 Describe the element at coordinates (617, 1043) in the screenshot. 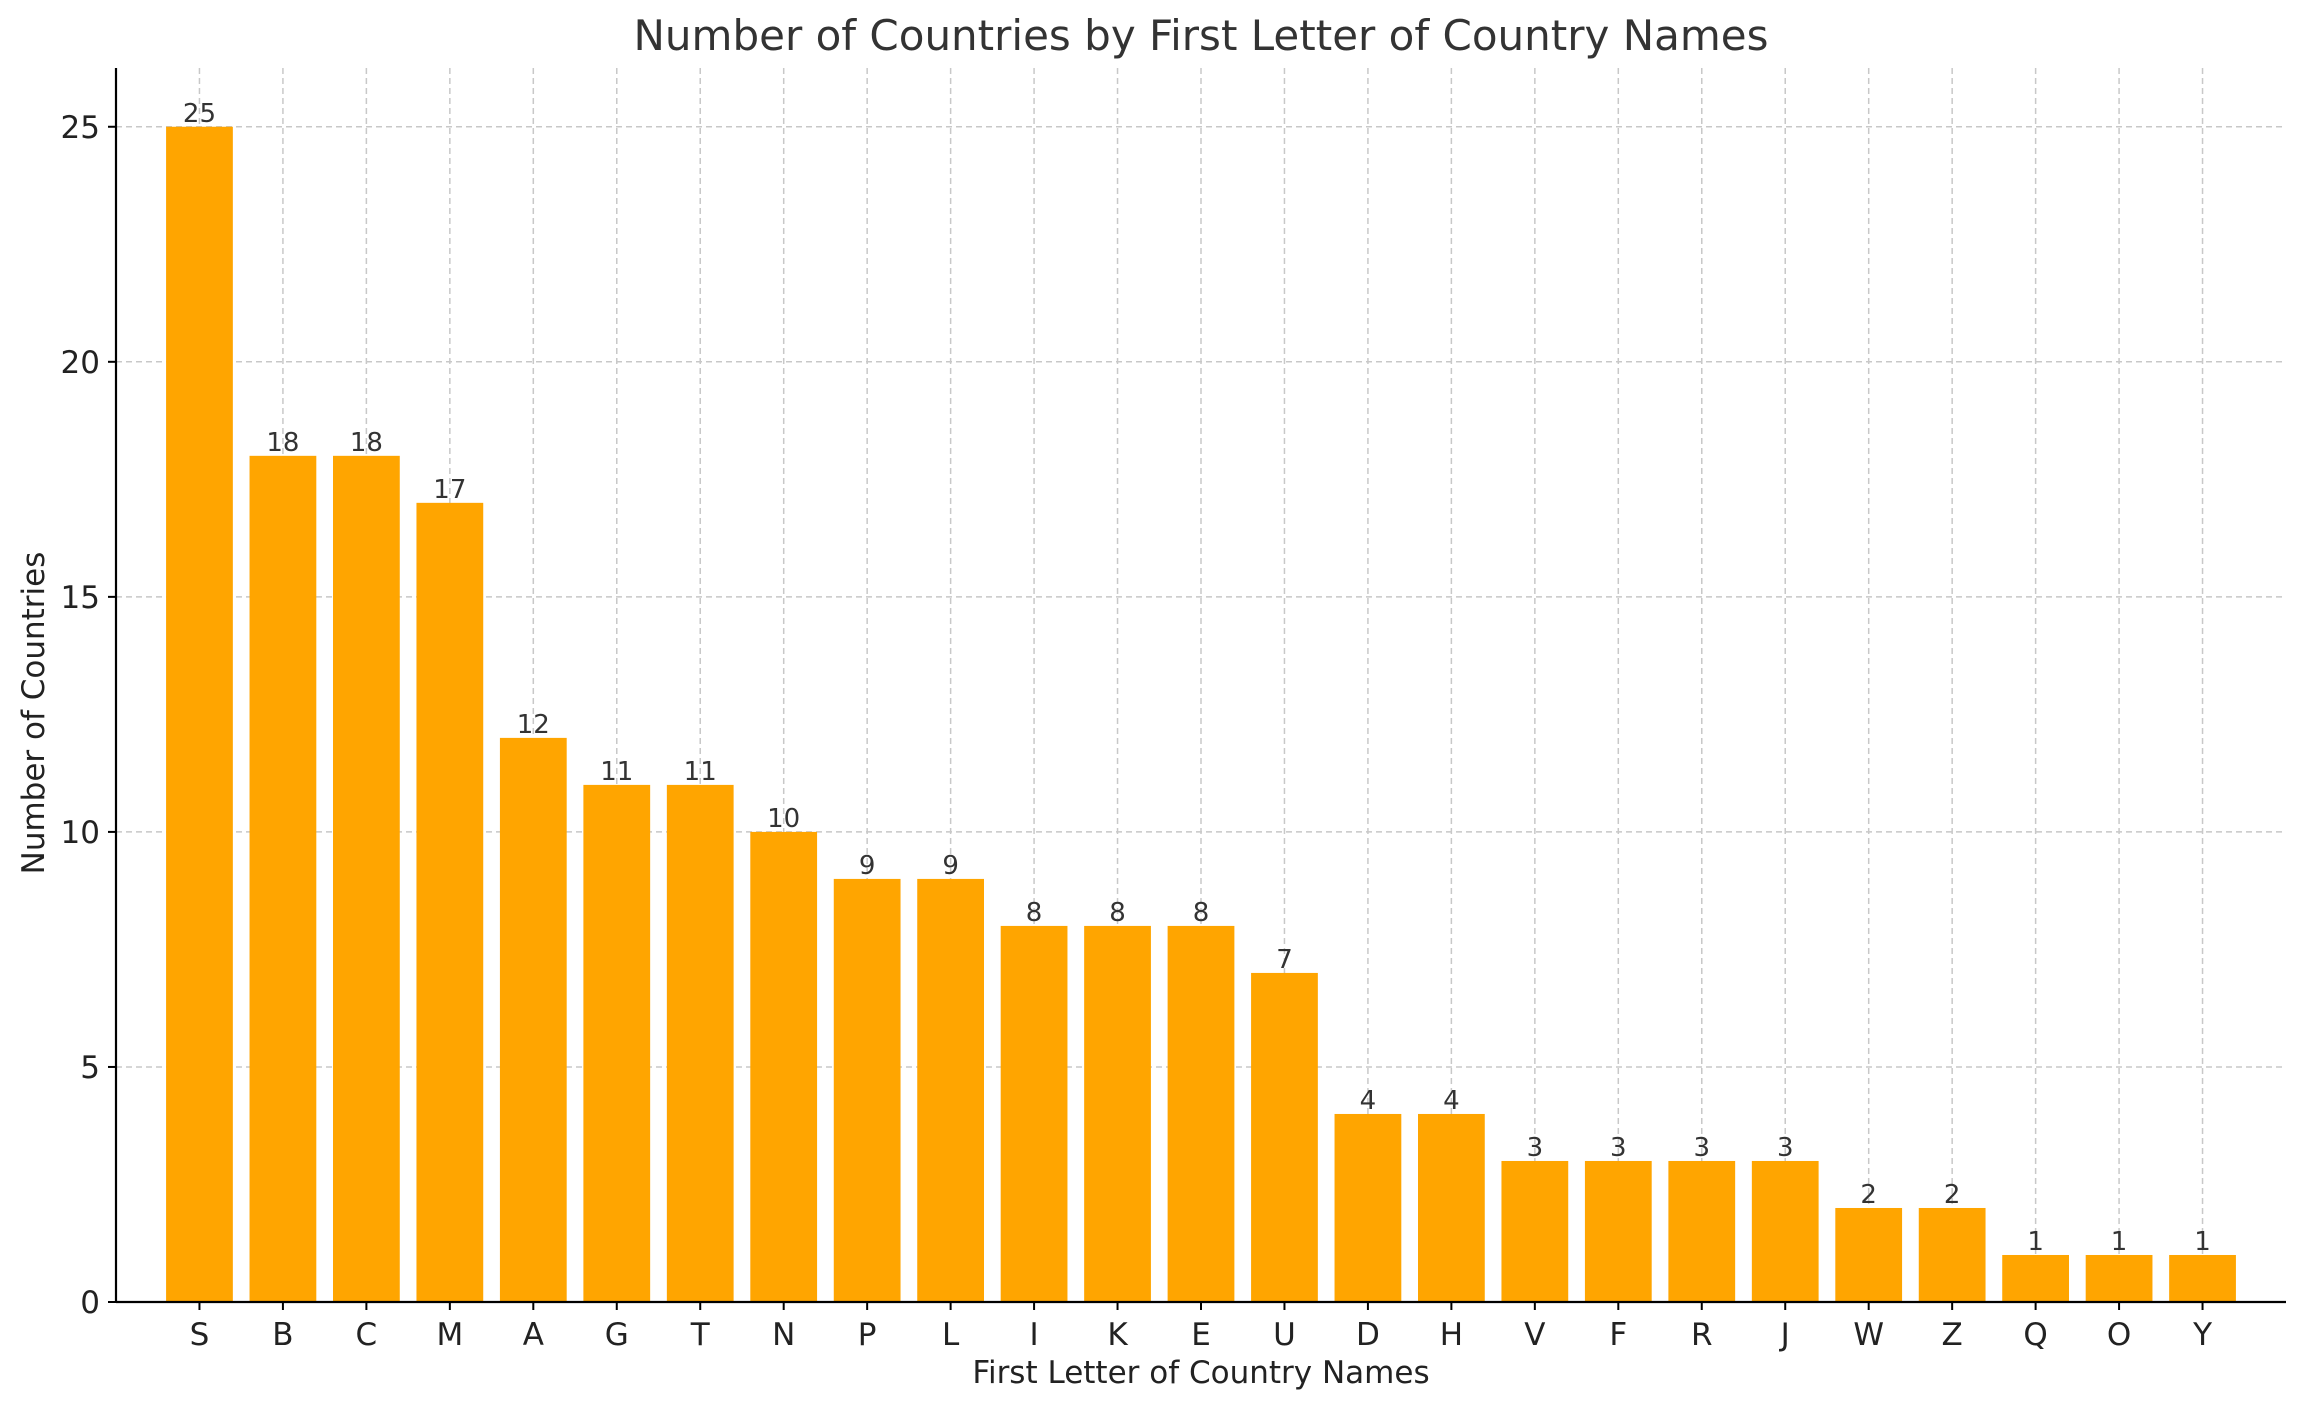

I see `bar-G` at that location.